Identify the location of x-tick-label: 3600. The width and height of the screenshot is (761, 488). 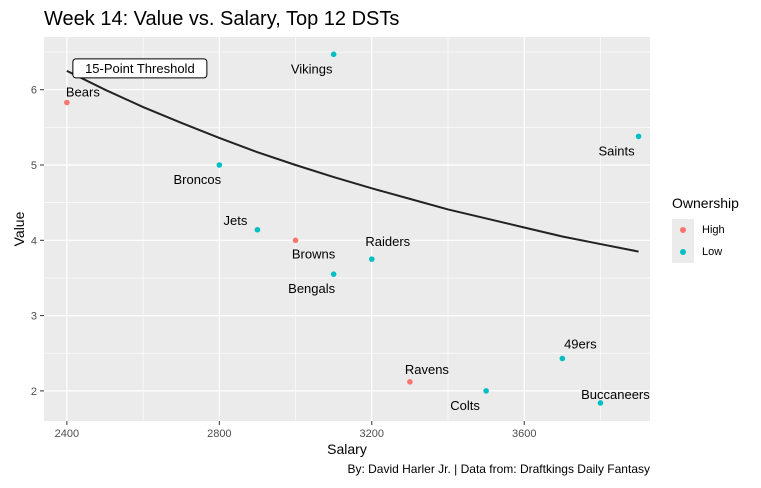
(524, 434).